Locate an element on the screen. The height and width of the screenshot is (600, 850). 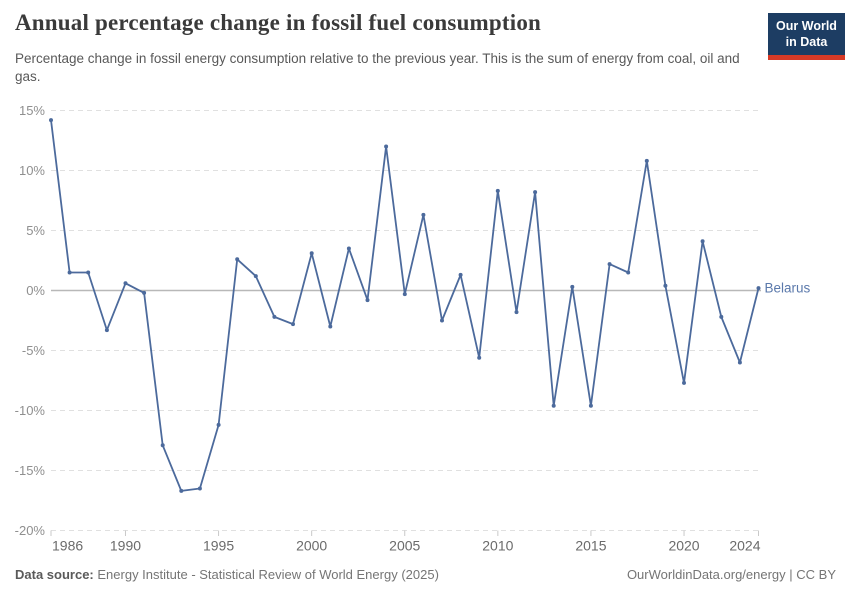
owid-logo: Our World in Data is located at coordinates (806, 36).